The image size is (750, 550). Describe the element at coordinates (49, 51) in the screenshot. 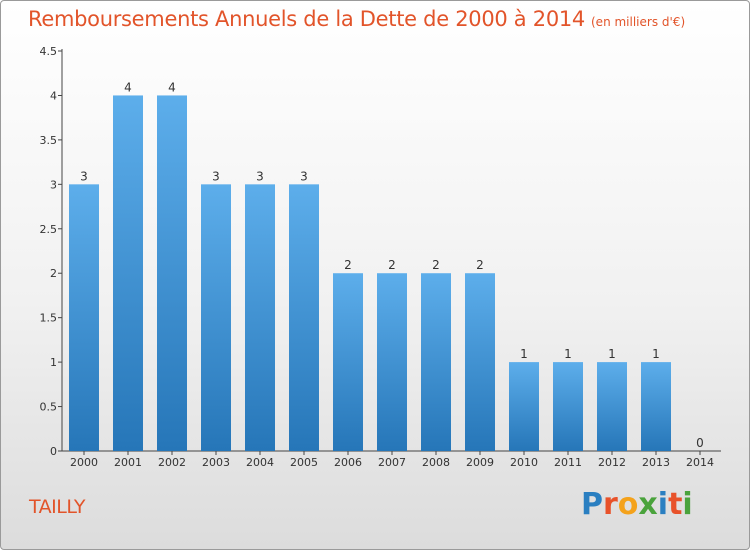

I see `y-tick-label: 4.5` at that location.